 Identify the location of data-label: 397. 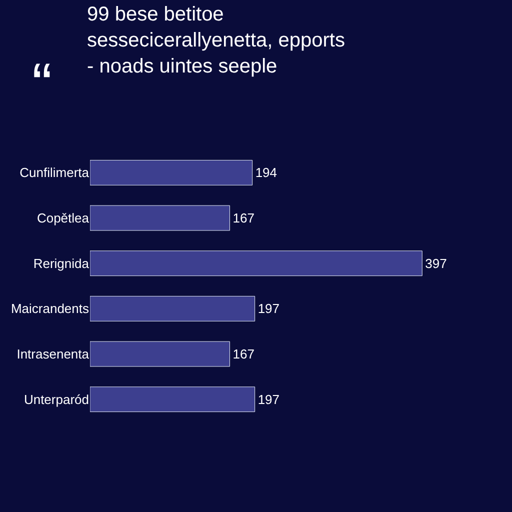
(436, 263).